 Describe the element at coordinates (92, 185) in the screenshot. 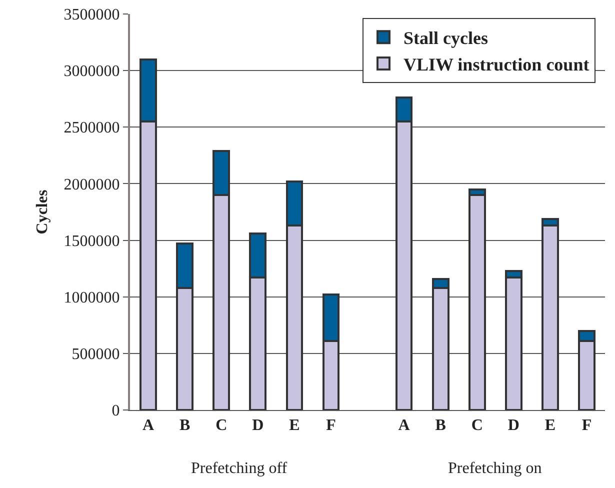

I see `y-tick-label: 2000000` at that location.